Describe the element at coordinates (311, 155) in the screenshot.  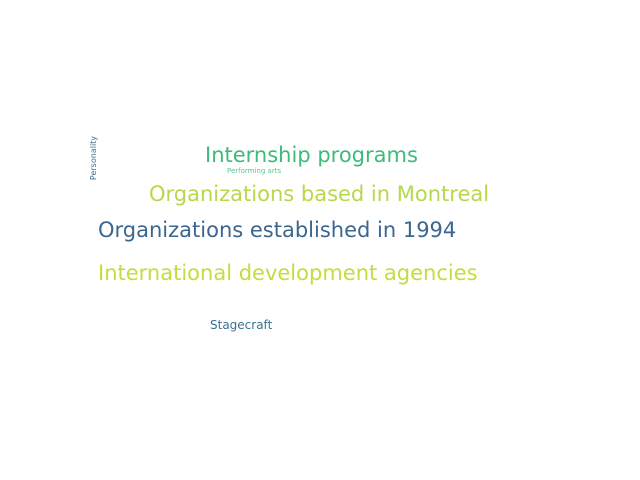
I see `word-internship-programs: Internship programs` at that location.